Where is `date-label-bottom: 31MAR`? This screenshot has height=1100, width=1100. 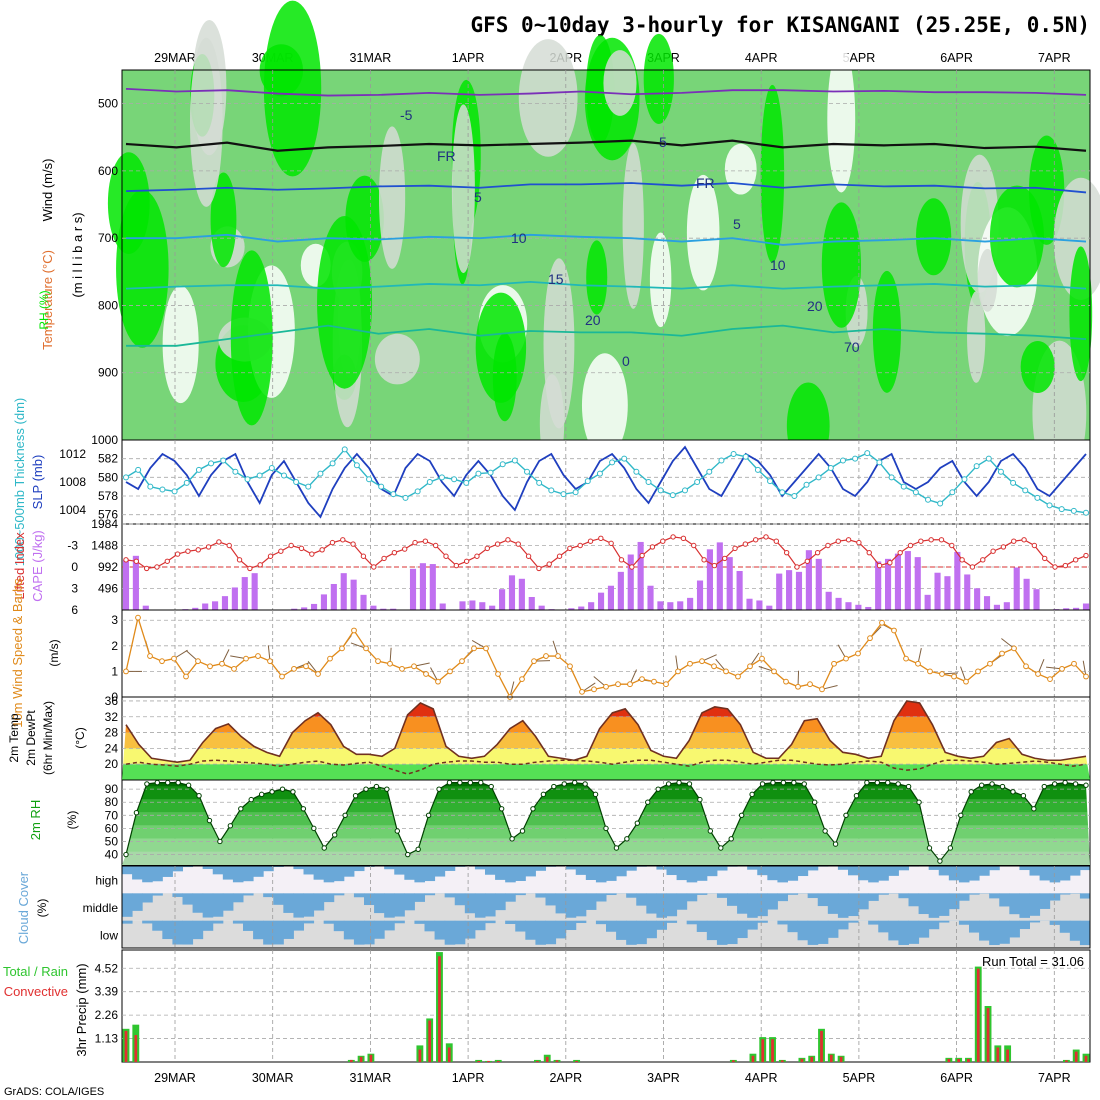
date-label-bottom: 31MAR is located at coordinates (371, 1078).